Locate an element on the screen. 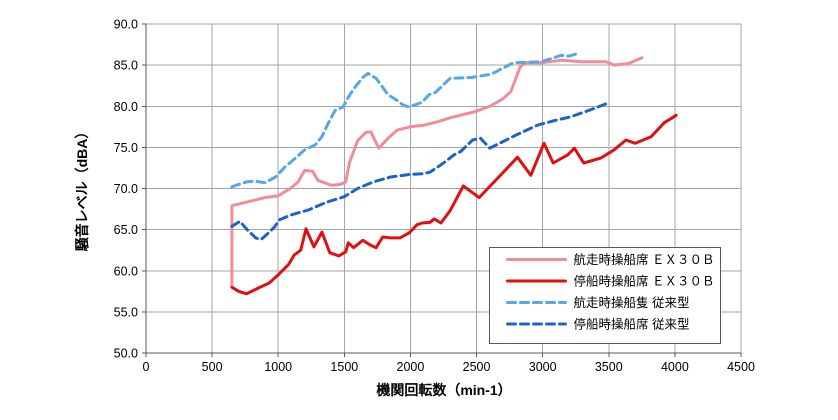 This screenshot has height=420, width=838. legend-item-stationary-conventional: 停船時操船席 従来型 is located at coordinates (598, 324).